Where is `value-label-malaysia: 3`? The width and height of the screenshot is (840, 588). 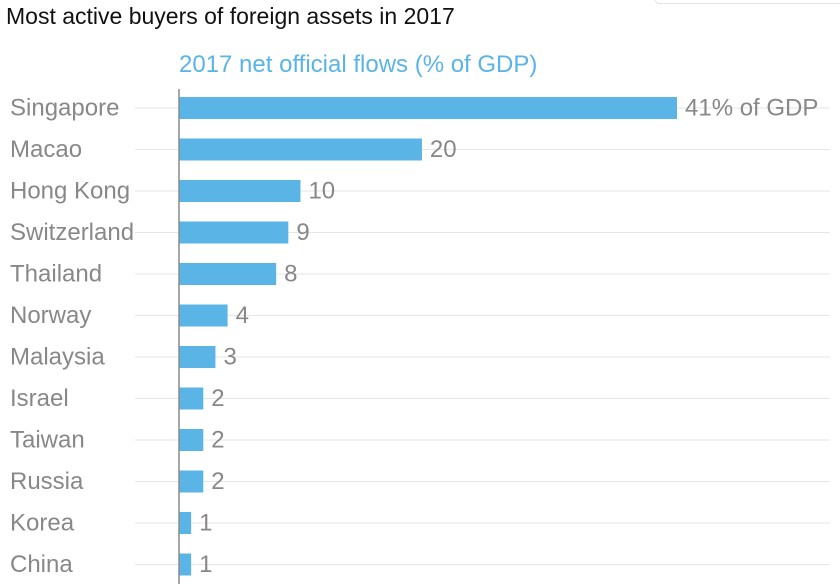
value-label-malaysia: 3 is located at coordinates (229, 357).